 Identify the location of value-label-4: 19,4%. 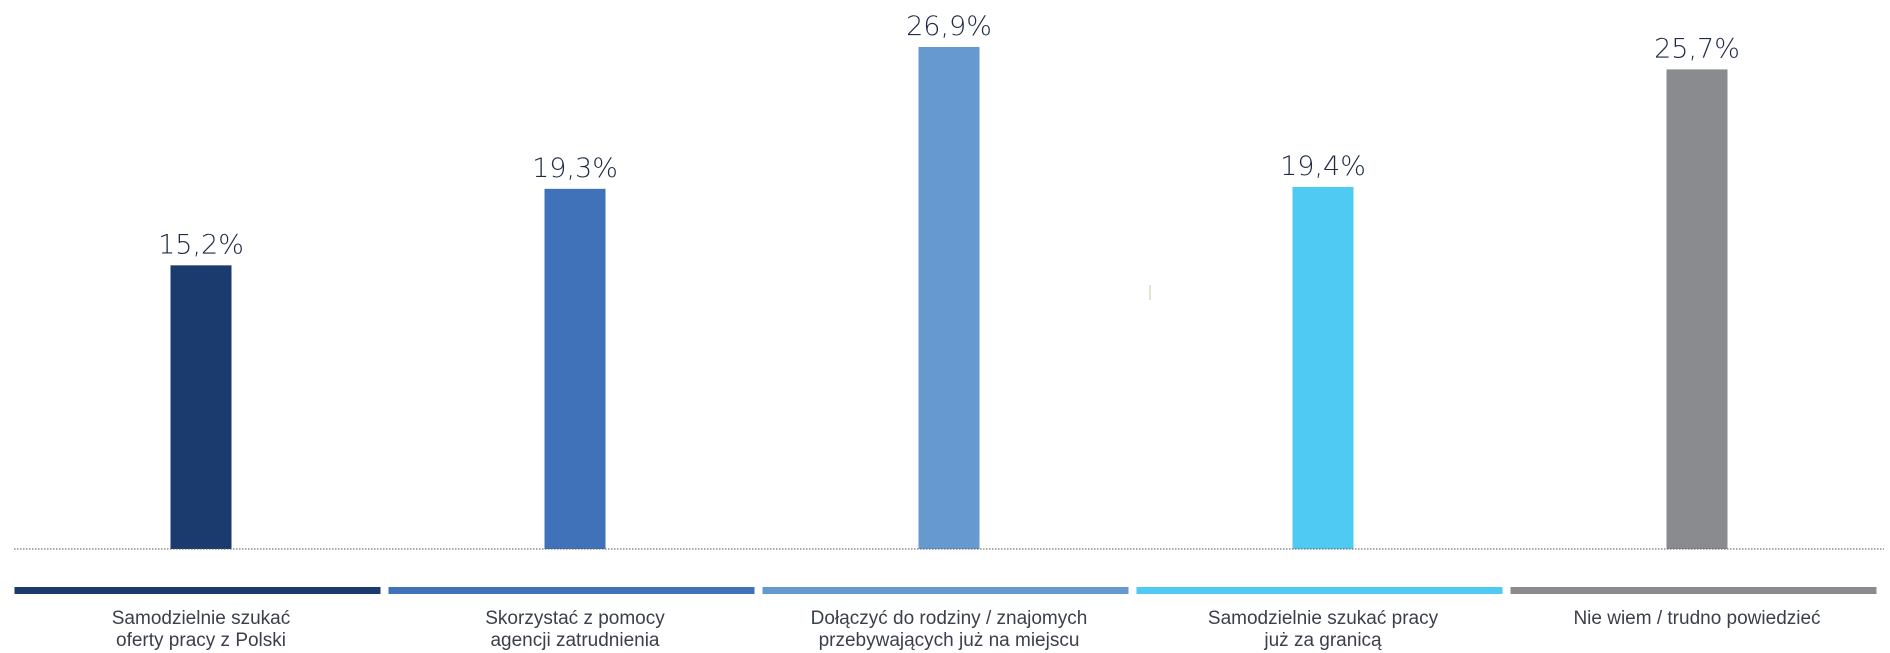
(1323, 166).